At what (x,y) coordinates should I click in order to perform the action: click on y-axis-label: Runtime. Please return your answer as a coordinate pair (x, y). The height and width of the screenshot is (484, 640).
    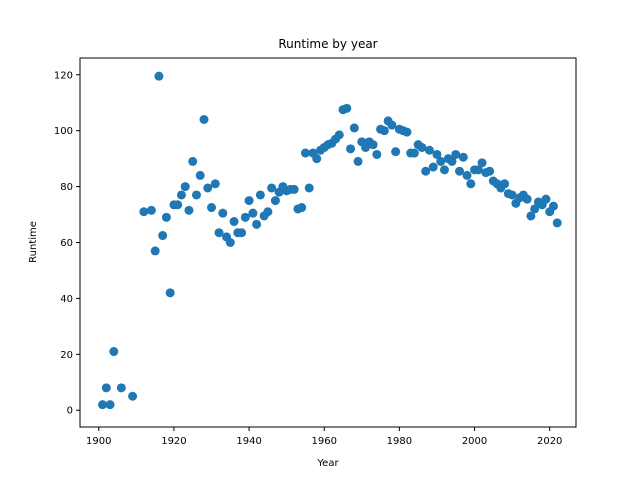
    Looking at the image, I should click on (33, 242).